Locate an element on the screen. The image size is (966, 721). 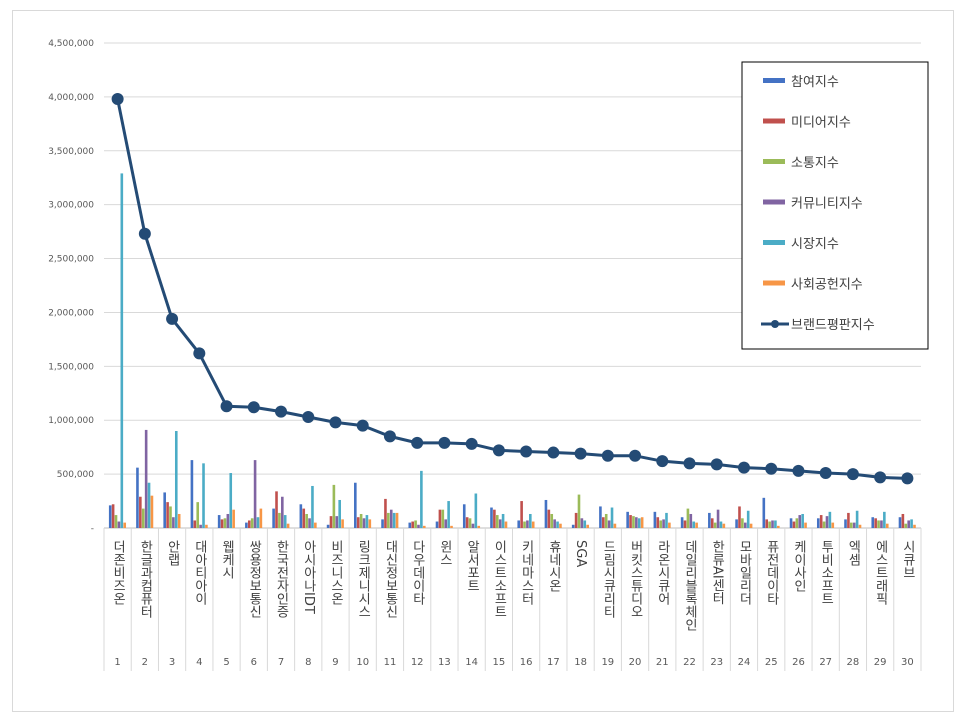
category-label: 모바일리더 is located at coordinates (743, 572).